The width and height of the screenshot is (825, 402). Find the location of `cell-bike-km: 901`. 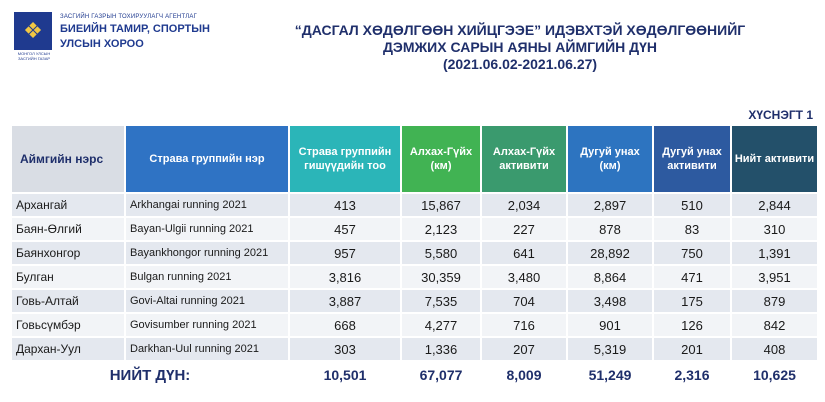

cell-bike-km: 901 is located at coordinates (610, 325).